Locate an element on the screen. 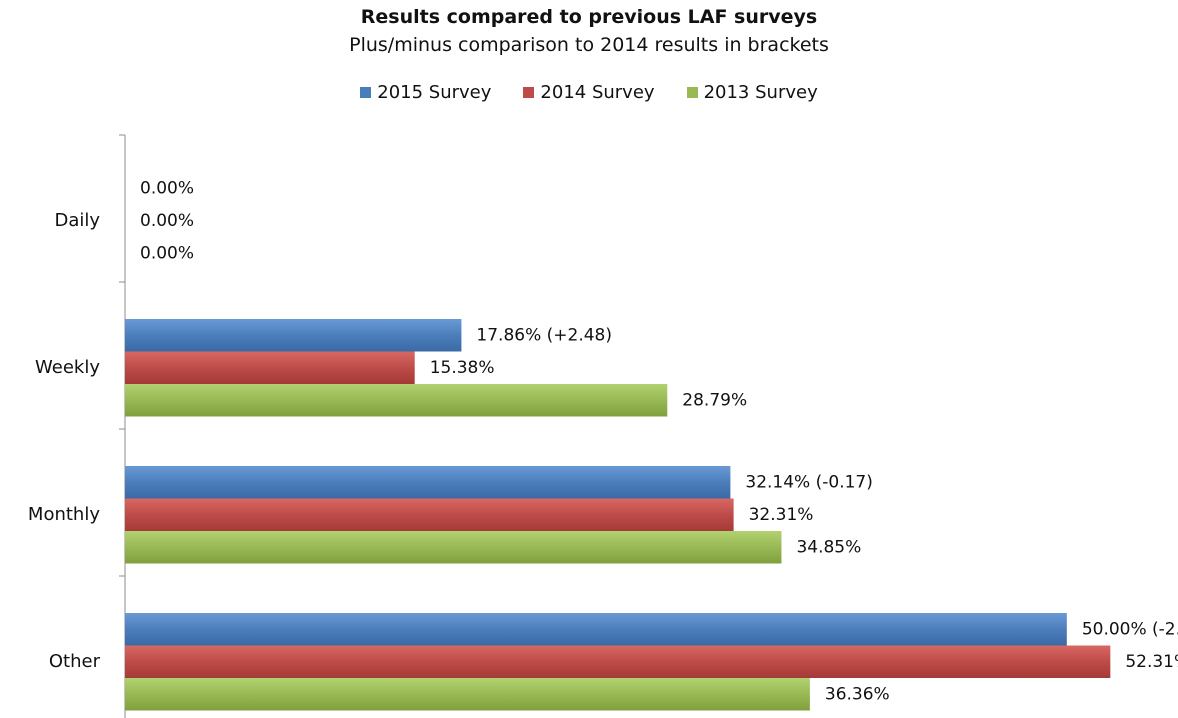  category-label: Weekly is located at coordinates (67, 367).